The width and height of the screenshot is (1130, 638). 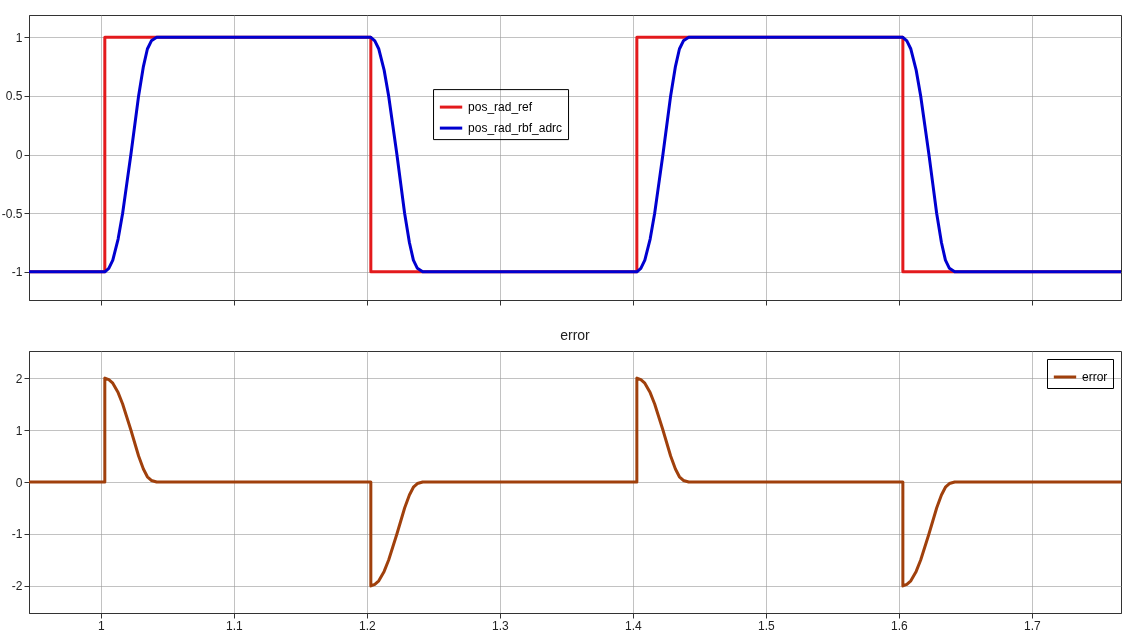 I want to click on y-tick-label: 2, so click(x=19, y=378).